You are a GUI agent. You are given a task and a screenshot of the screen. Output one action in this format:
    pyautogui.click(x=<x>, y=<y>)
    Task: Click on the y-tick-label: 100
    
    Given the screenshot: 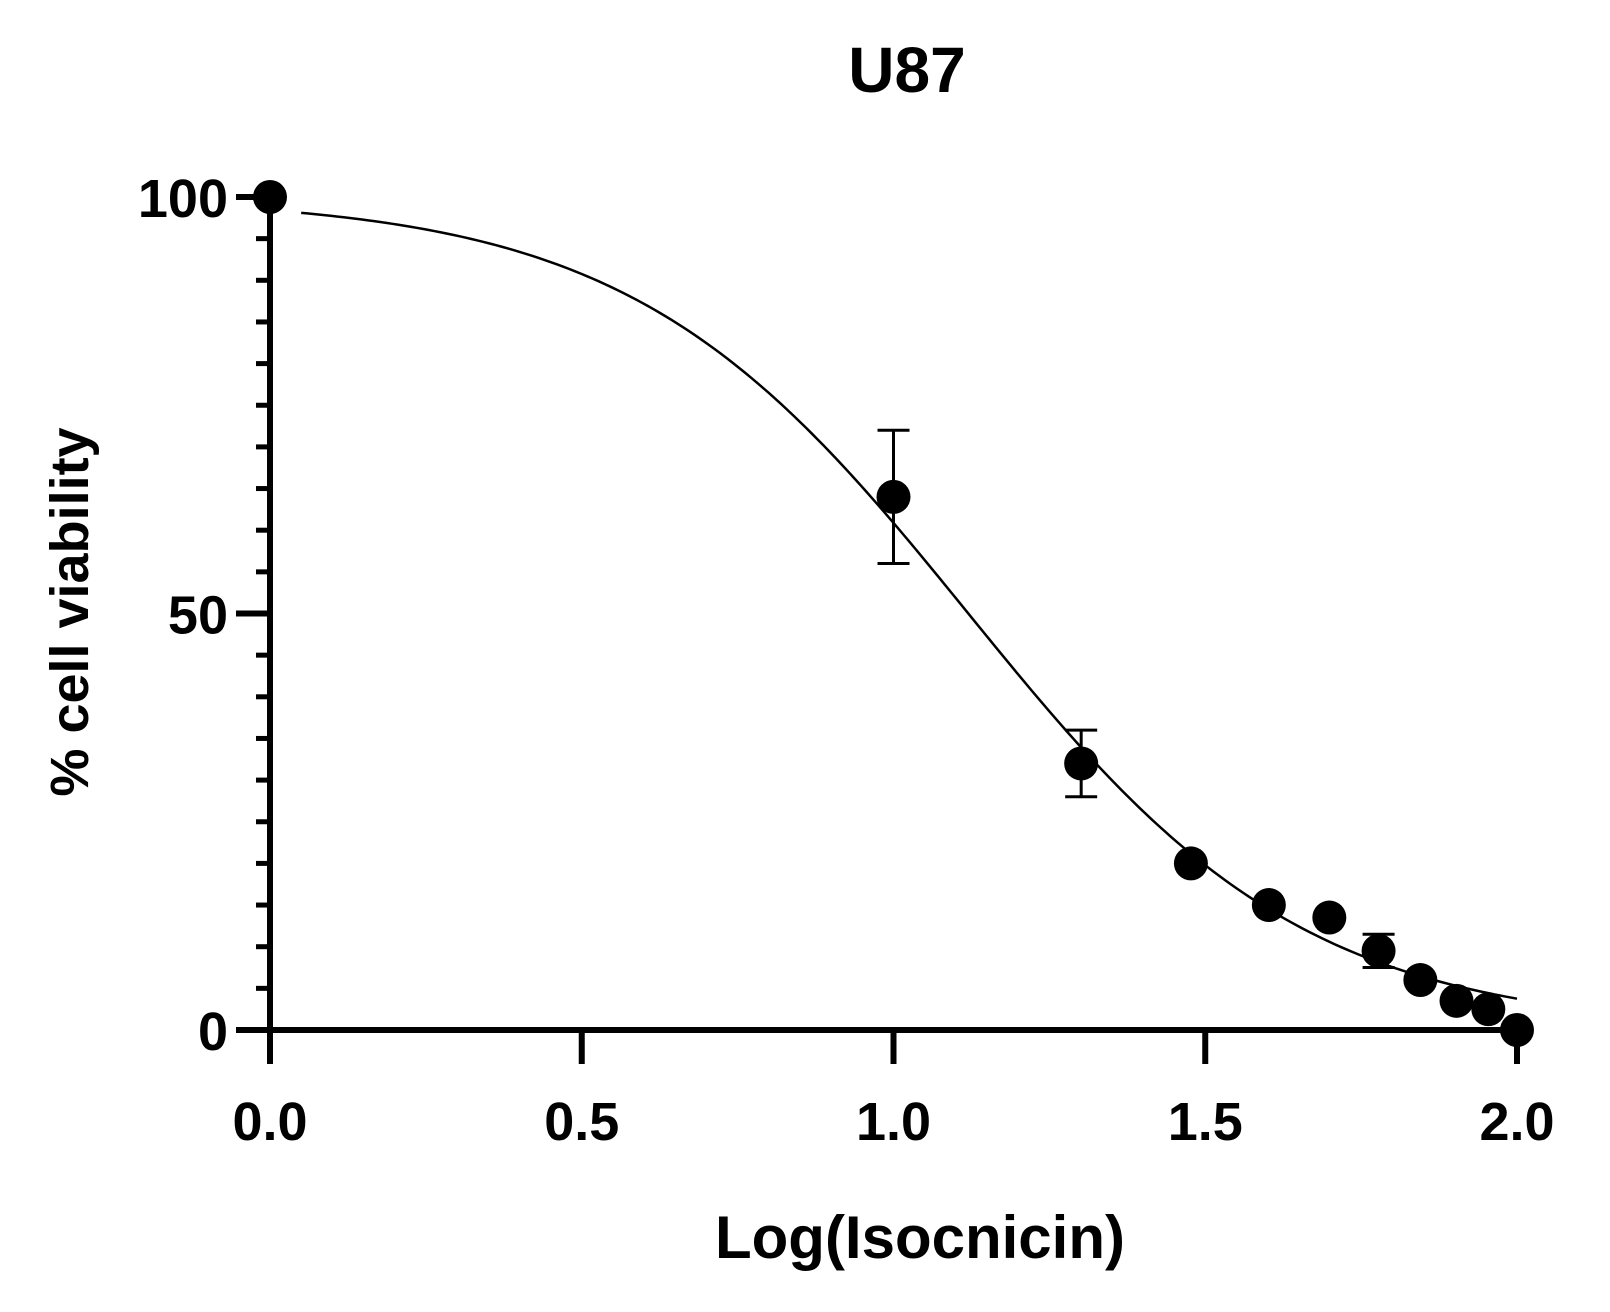 What is the action you would take?
    pyautogui.click(x=183, y=199)
    